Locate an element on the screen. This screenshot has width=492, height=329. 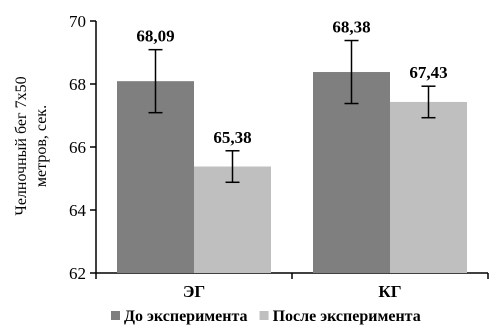
y-tick-label: 62 is located at coordinates (77, 273).